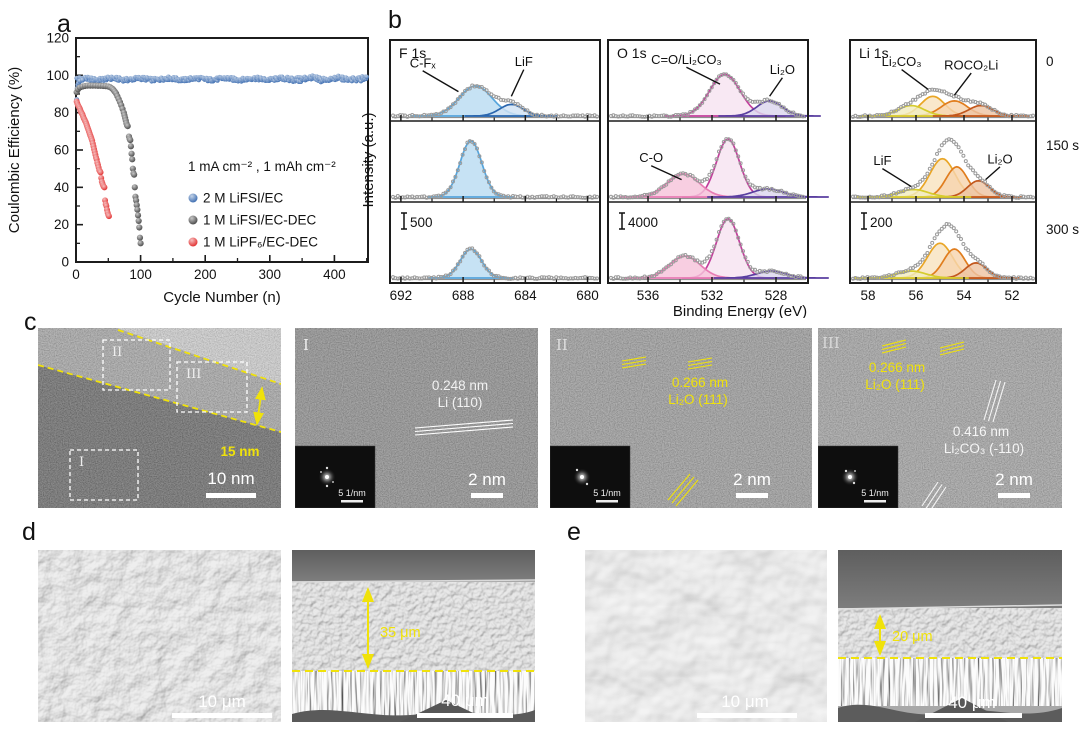 The image size is (1080, 732). I want to click on region-tag-iii: III, so click(193, 374).